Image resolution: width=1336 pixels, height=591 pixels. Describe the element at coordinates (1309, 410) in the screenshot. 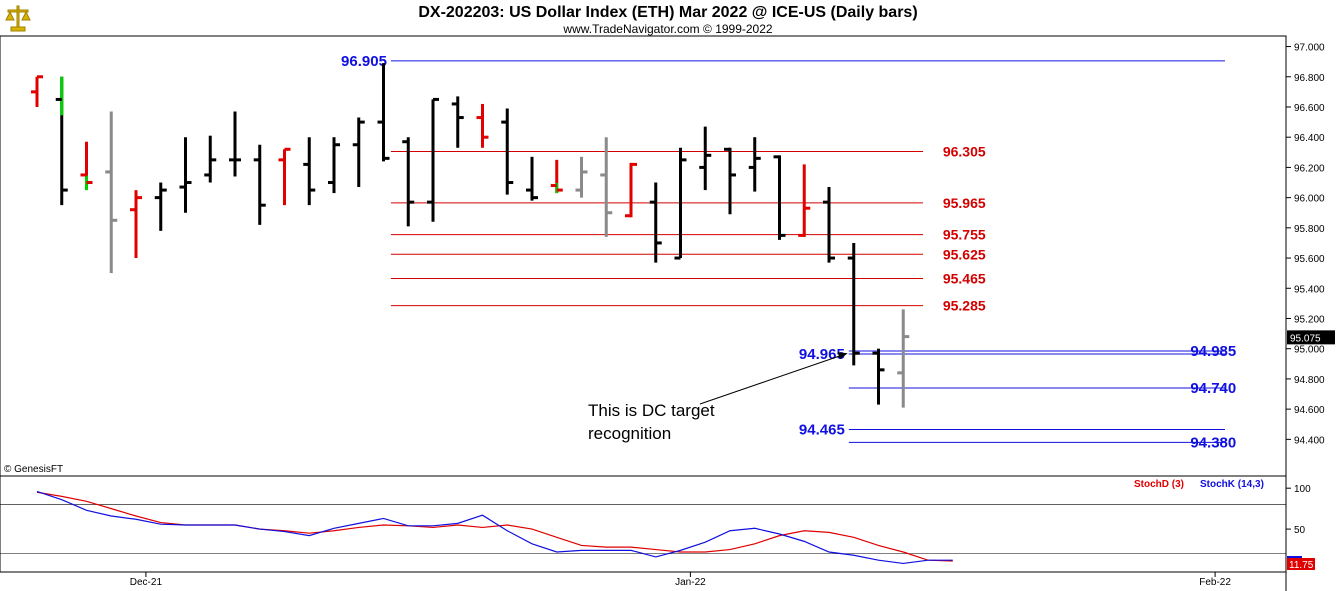

I see `price-axis-label: 94.600` at that location.